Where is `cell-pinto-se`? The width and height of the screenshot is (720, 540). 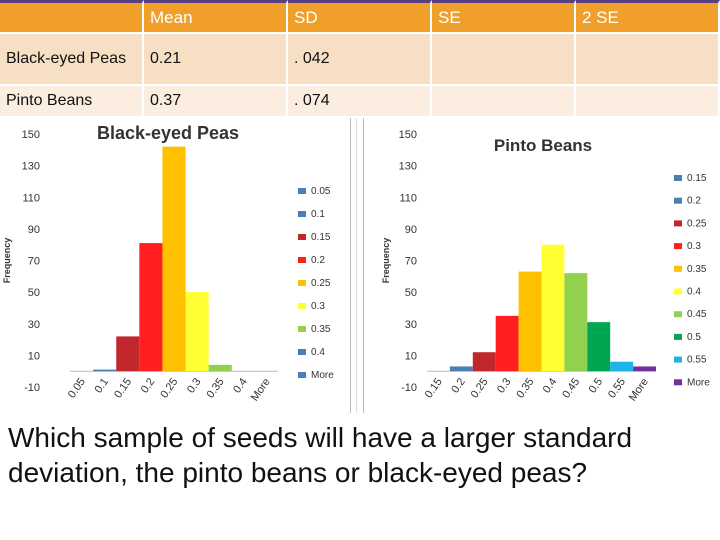 cell-pinto-se is located at coordinates (504, 102).